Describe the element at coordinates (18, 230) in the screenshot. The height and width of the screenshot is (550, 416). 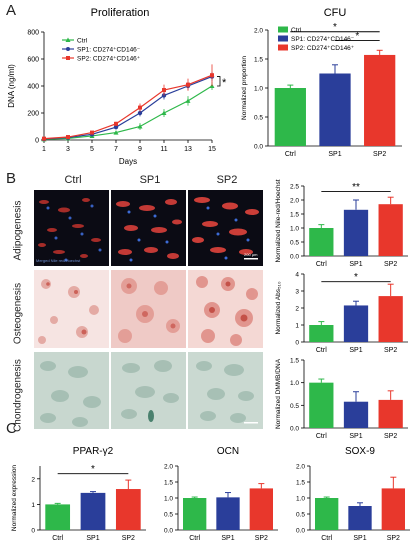
I see `row-label-adipogenesis: Adipogenesis` at that location.